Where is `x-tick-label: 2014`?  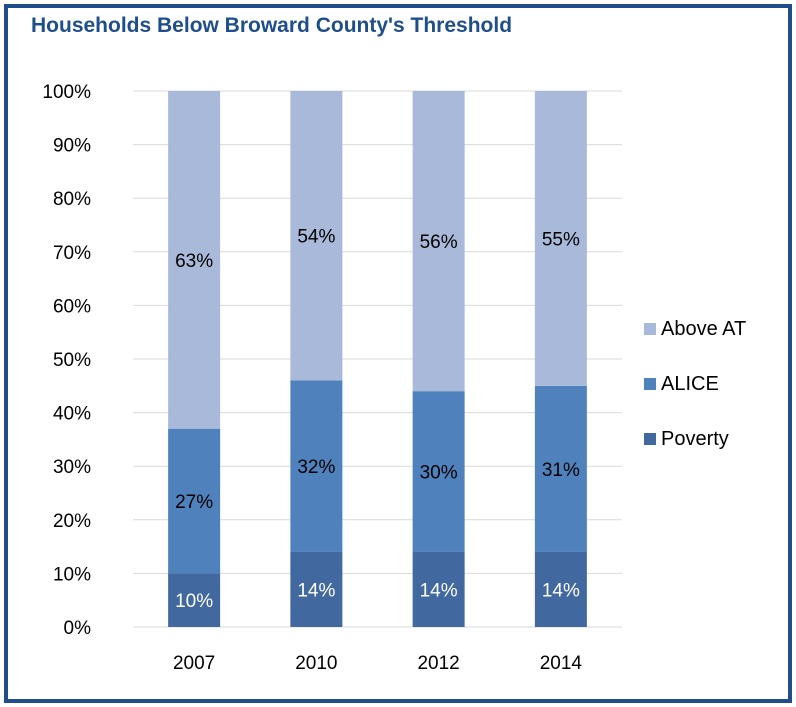
x-tick-label: 2014 is located at coordinates (561, 663).